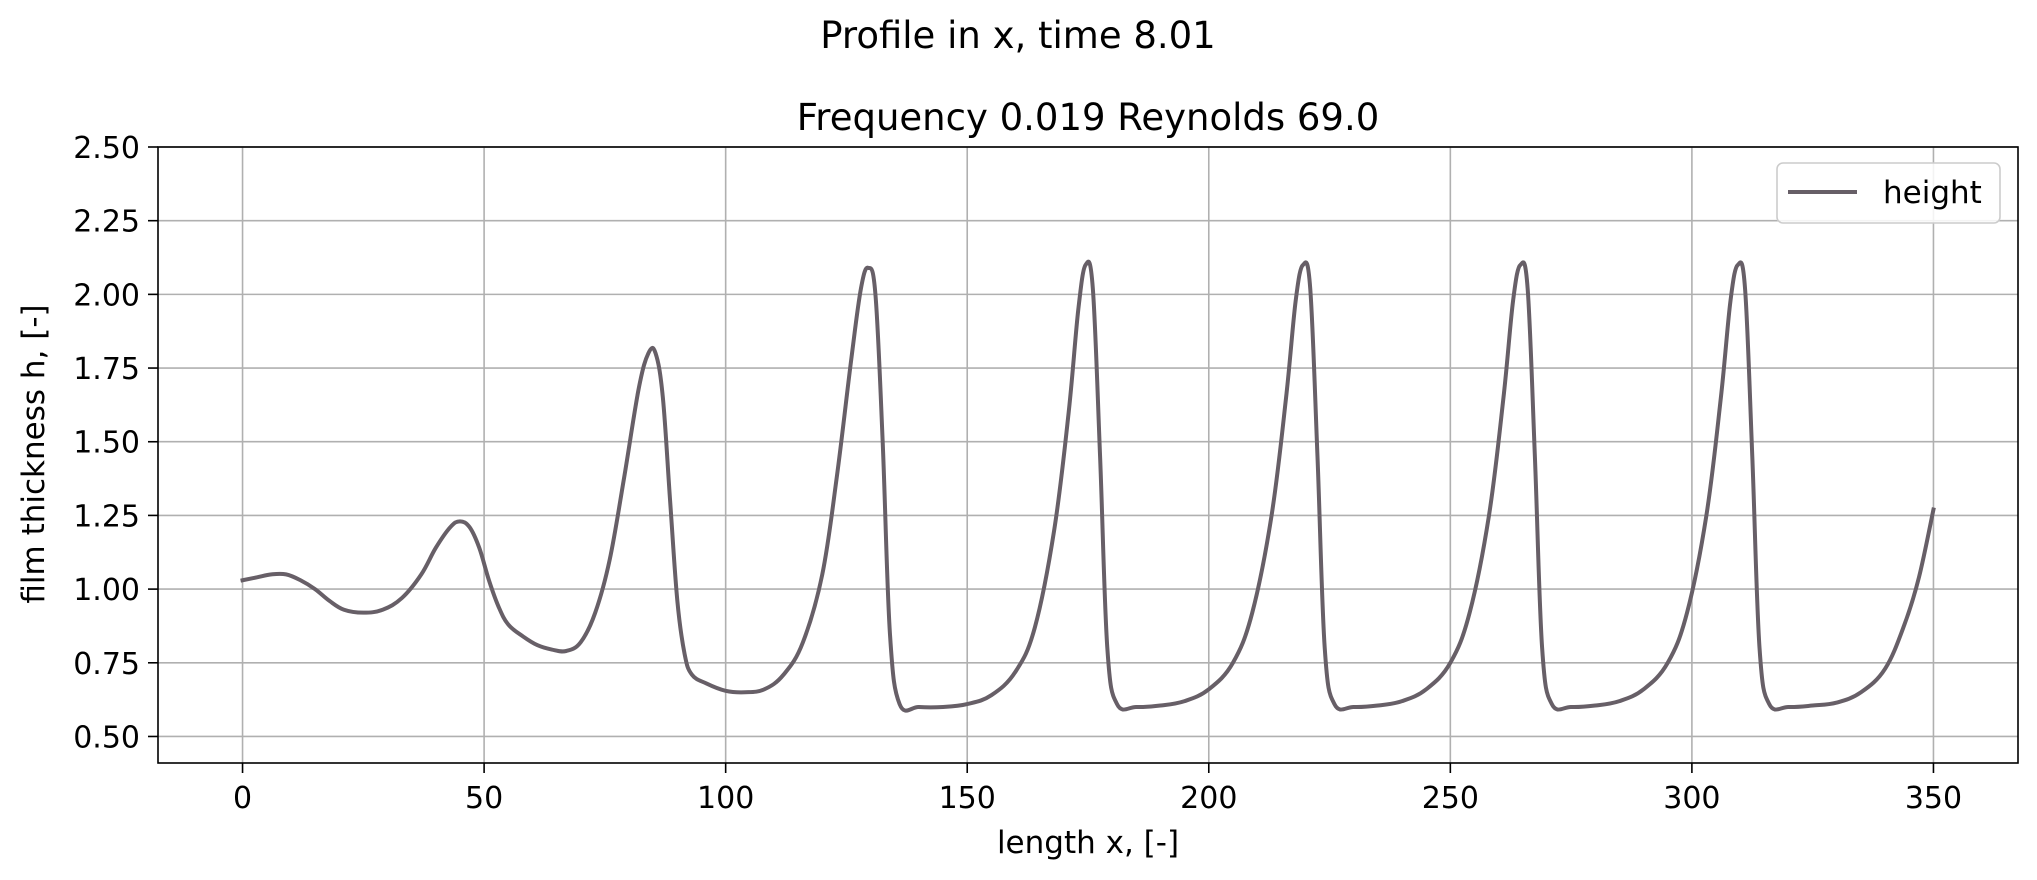 The width and height of the screenshot is (2037, 880). Describe the element at coordinates (106, 295) in the screenshot. I see `y-tick-label: 2.00` at that location.